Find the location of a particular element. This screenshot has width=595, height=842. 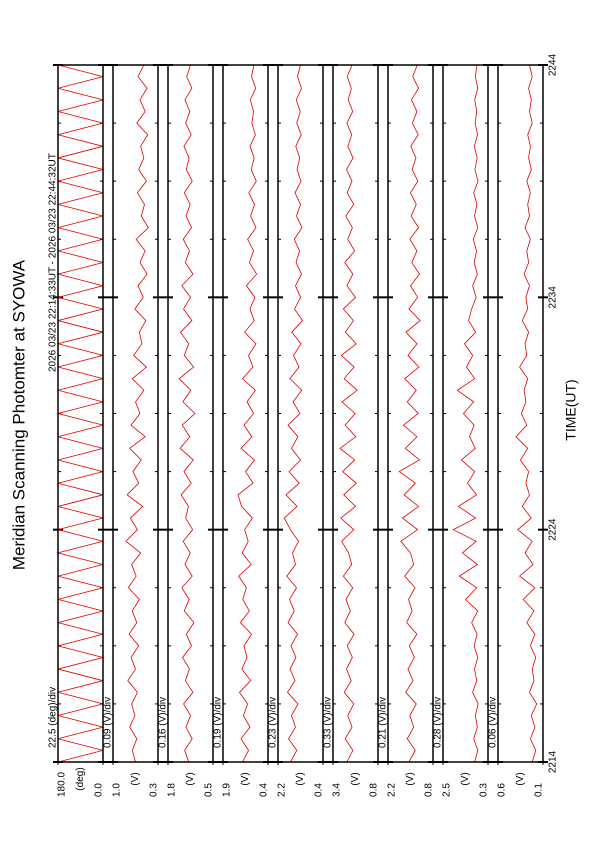

panel-scale-label: 0.23 (V)/div is located at coordinates (273, 722).